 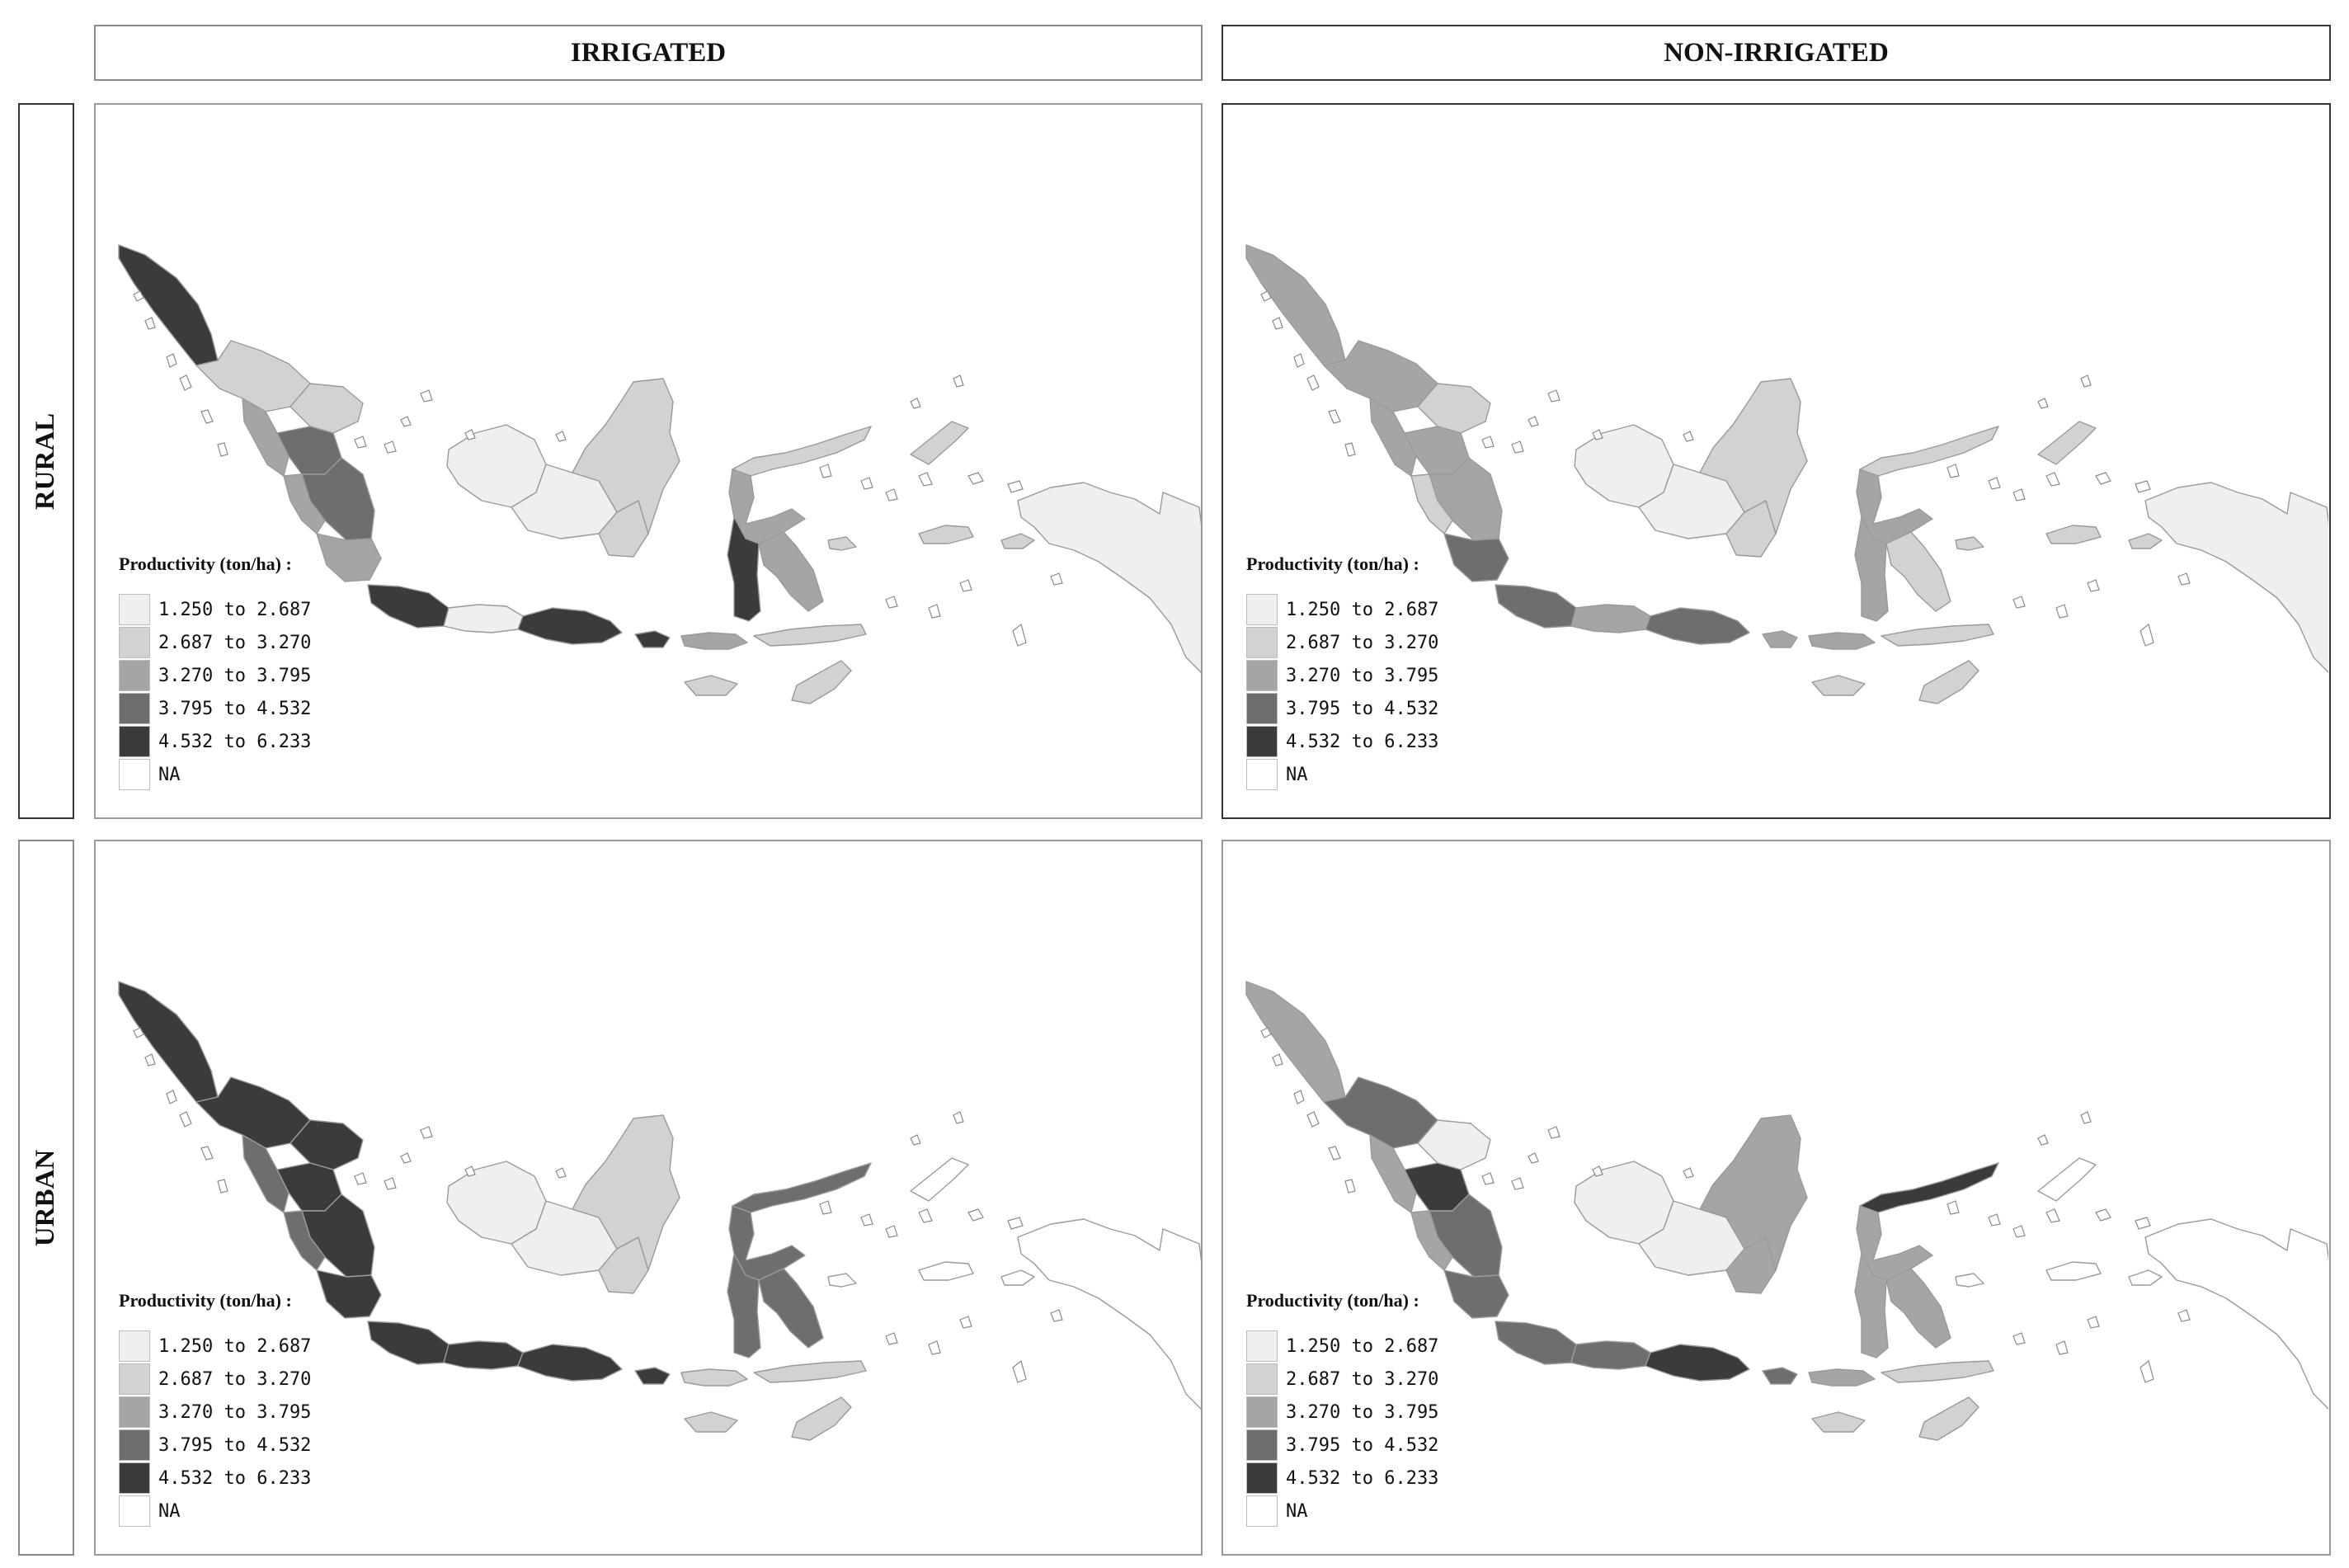 I want to click on province-ntt, so click(x=1902, y=660).